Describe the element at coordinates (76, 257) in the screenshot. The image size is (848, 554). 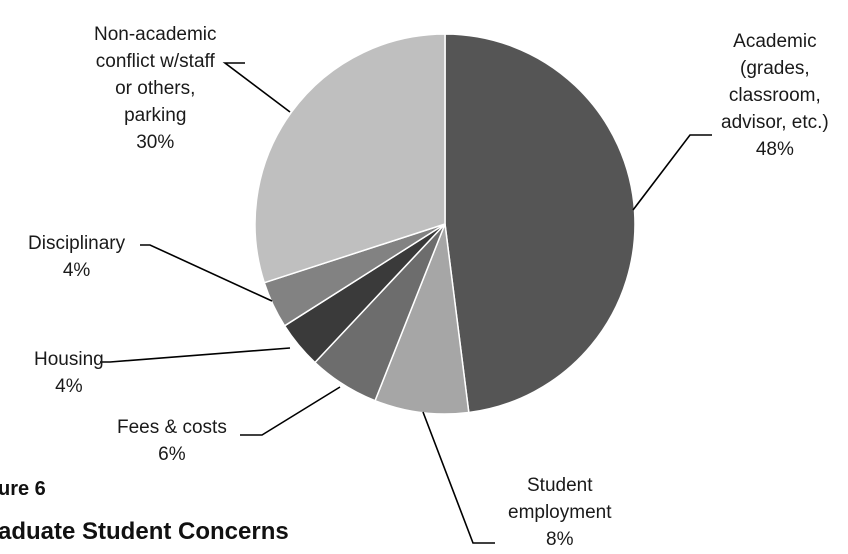
I see `slice-label-4: Disciplinary 4%` at that location.